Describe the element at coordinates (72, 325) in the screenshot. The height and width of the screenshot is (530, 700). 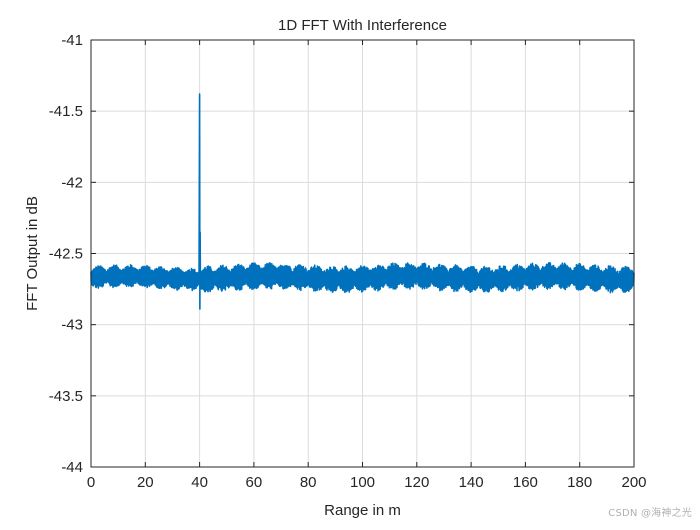
I see `y-tick-label: -43` at that location.